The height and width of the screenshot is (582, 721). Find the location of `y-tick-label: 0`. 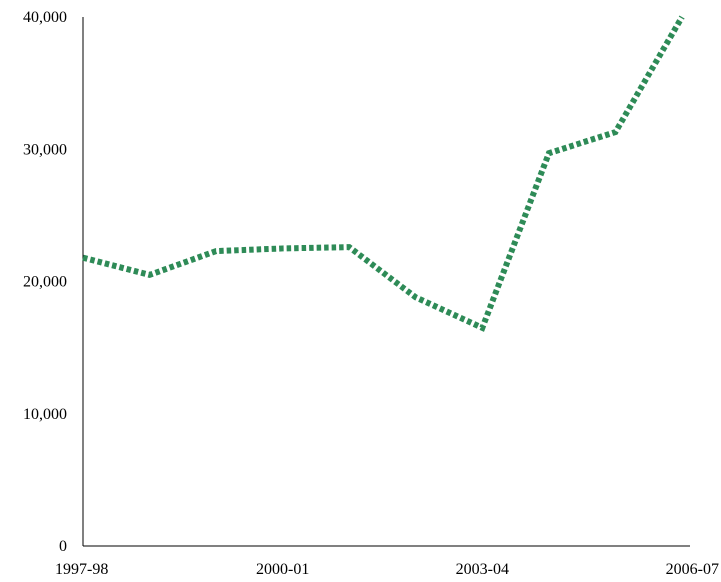

y-tick-label: 0 is located at coordinates (63, 546).